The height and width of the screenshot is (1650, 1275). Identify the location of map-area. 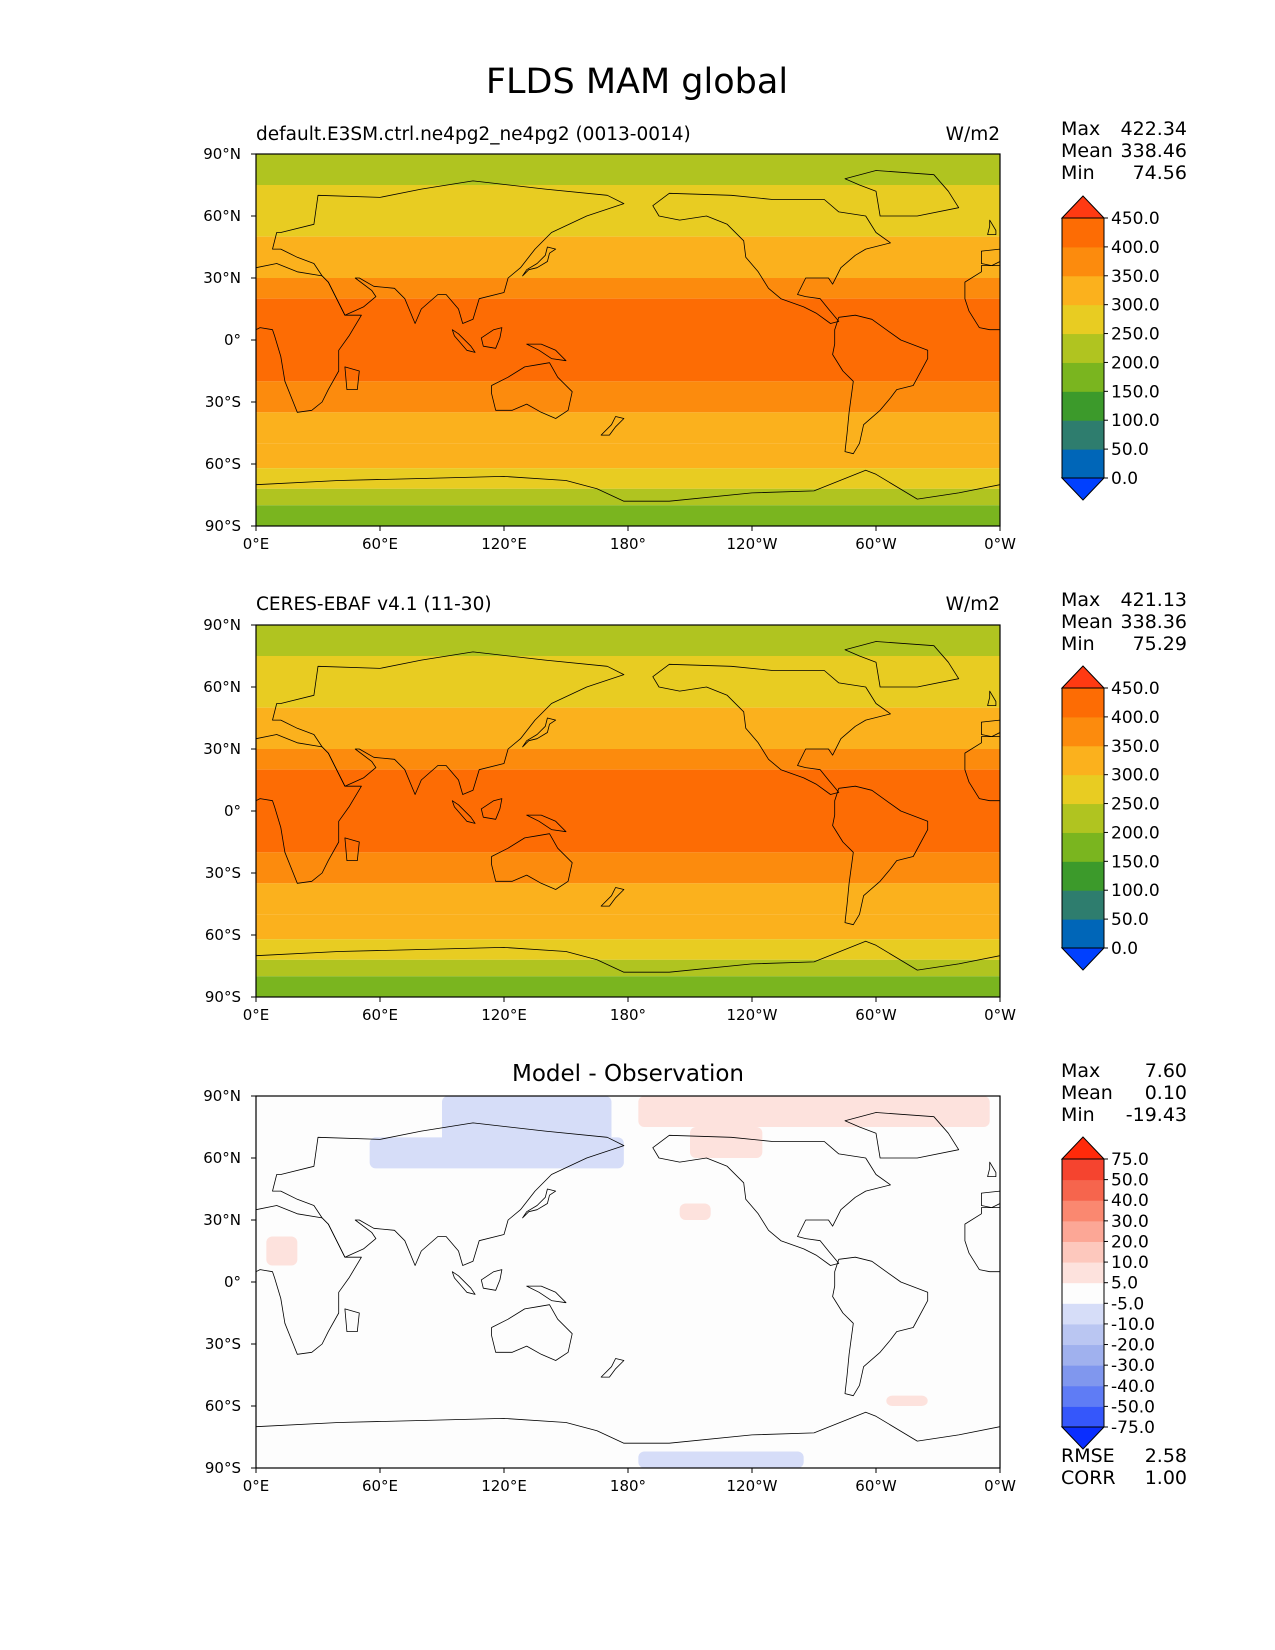
(628, 340).